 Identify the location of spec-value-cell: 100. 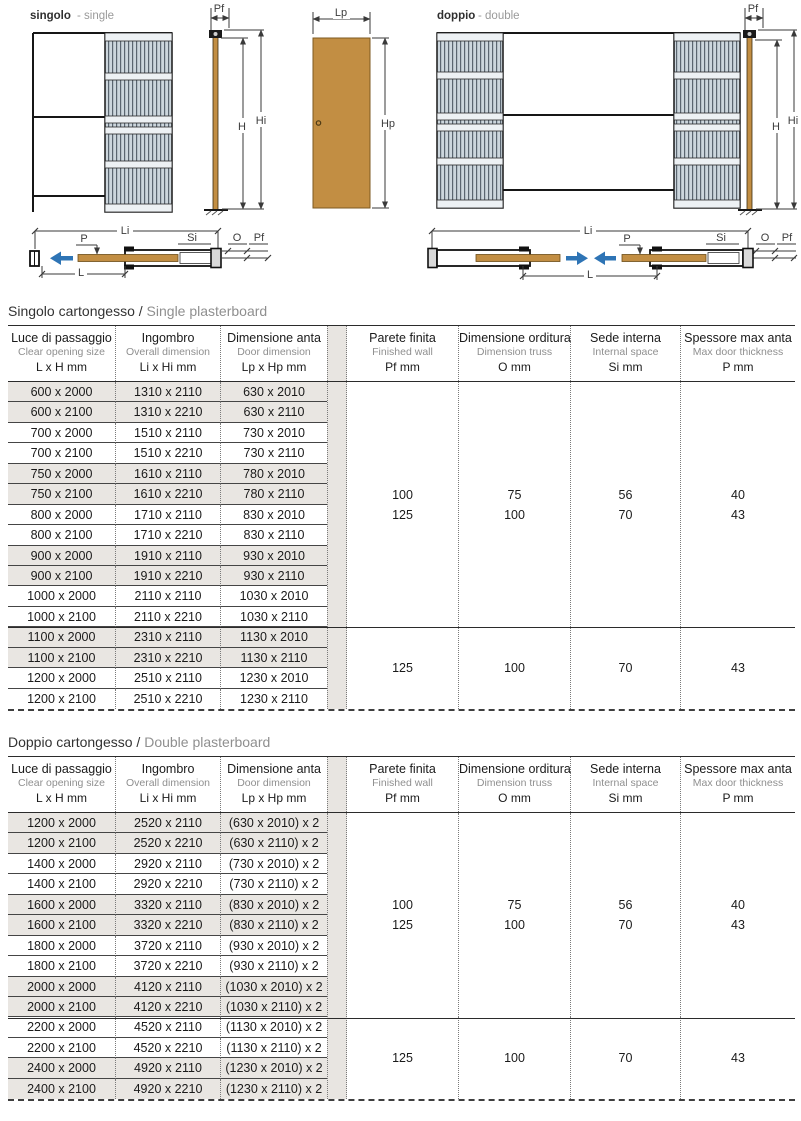
(514, 668).